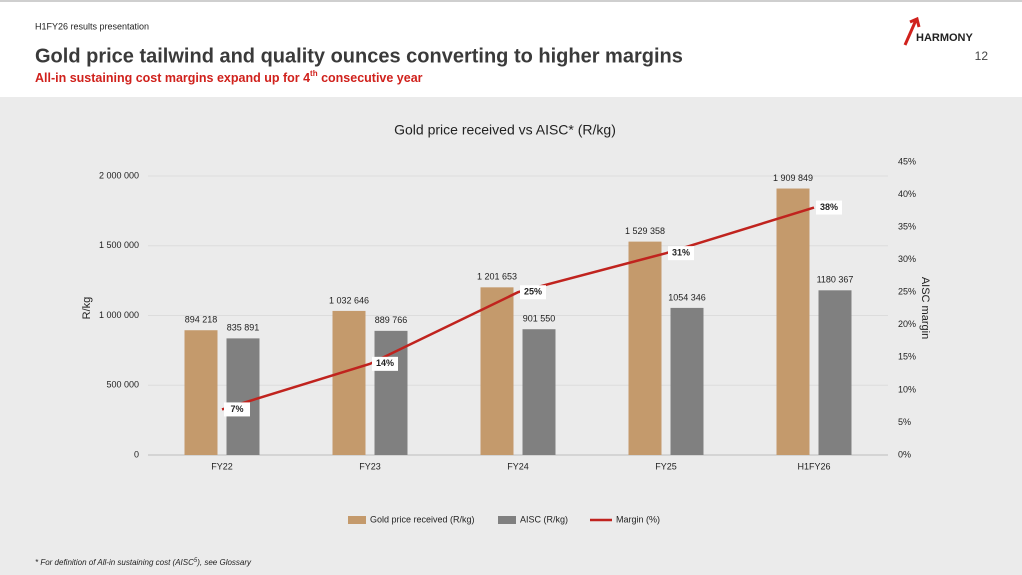  I want to click on margin-label: 25%, so click(533, 292).